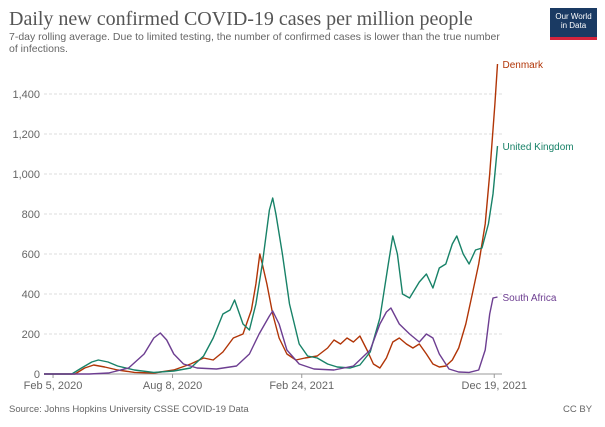 This screenshot has height=427, width=605. What do you see at coordinates (578, 409) in the screenshot?
I see `license-link: CC BY` at bounding box center [578, 409].